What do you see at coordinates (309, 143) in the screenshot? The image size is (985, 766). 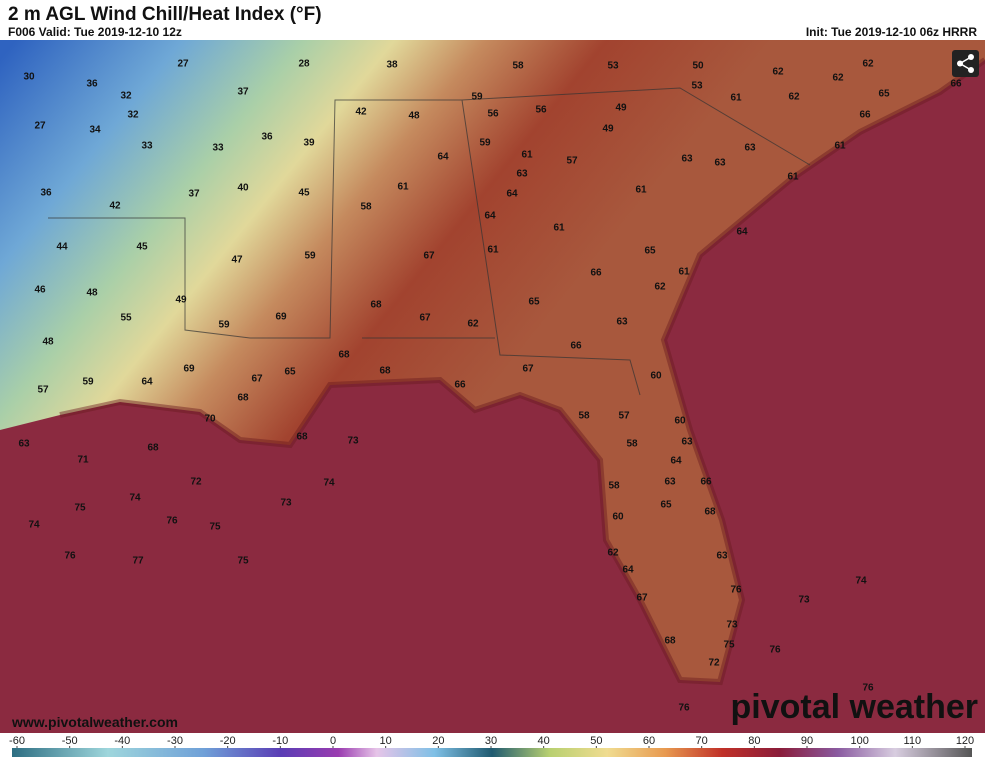 I see `value-label: 39` at bounding box center [309, 143].